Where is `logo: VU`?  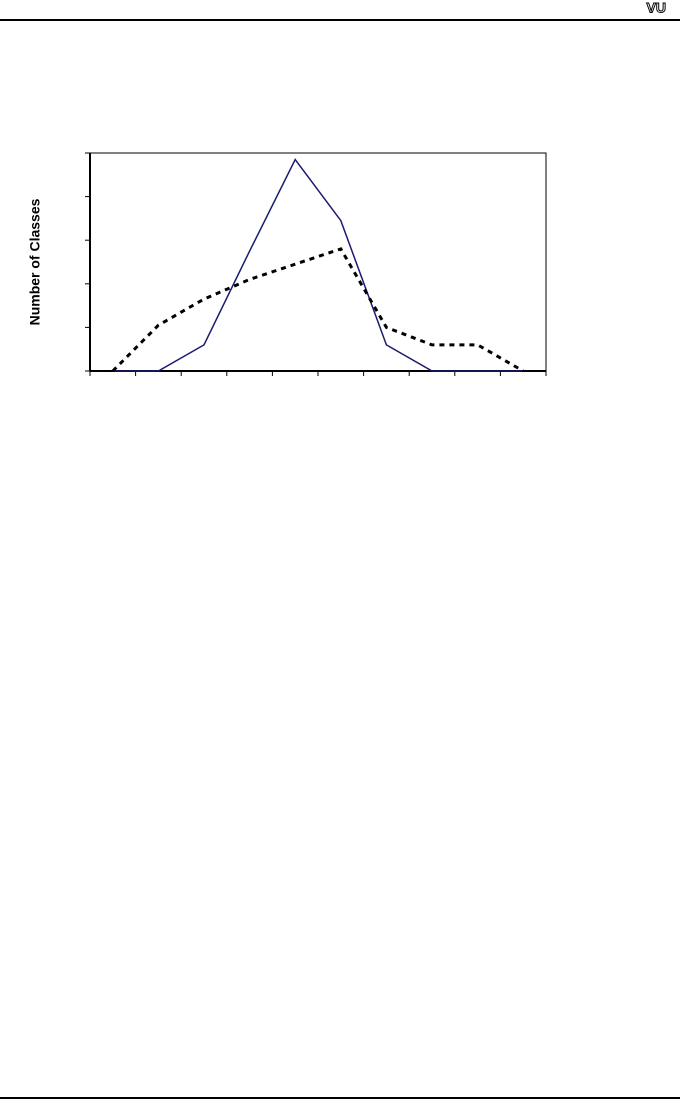
logo: VU is located at coordinates (656, 8).